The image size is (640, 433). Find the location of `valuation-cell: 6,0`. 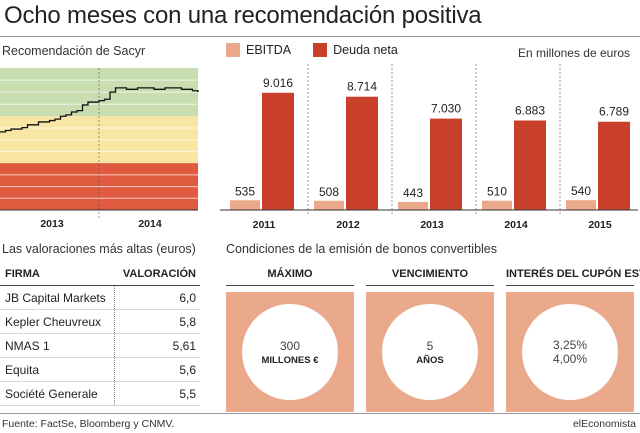

valuation-cell: 6,0 is located at coordinates (157, 297).